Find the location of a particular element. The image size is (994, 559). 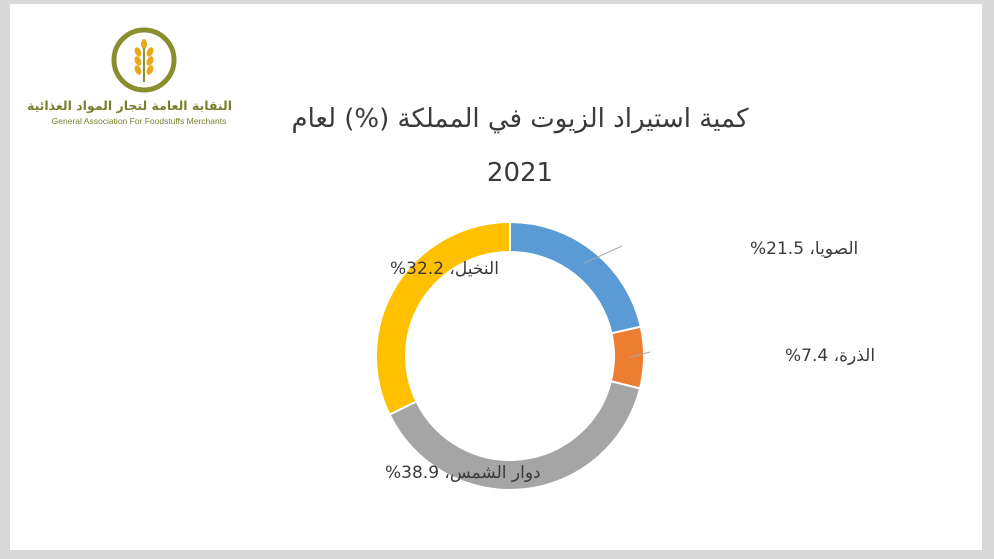

slice-label-2: الذرة، 7.4% is located at coordinates (830, 356).